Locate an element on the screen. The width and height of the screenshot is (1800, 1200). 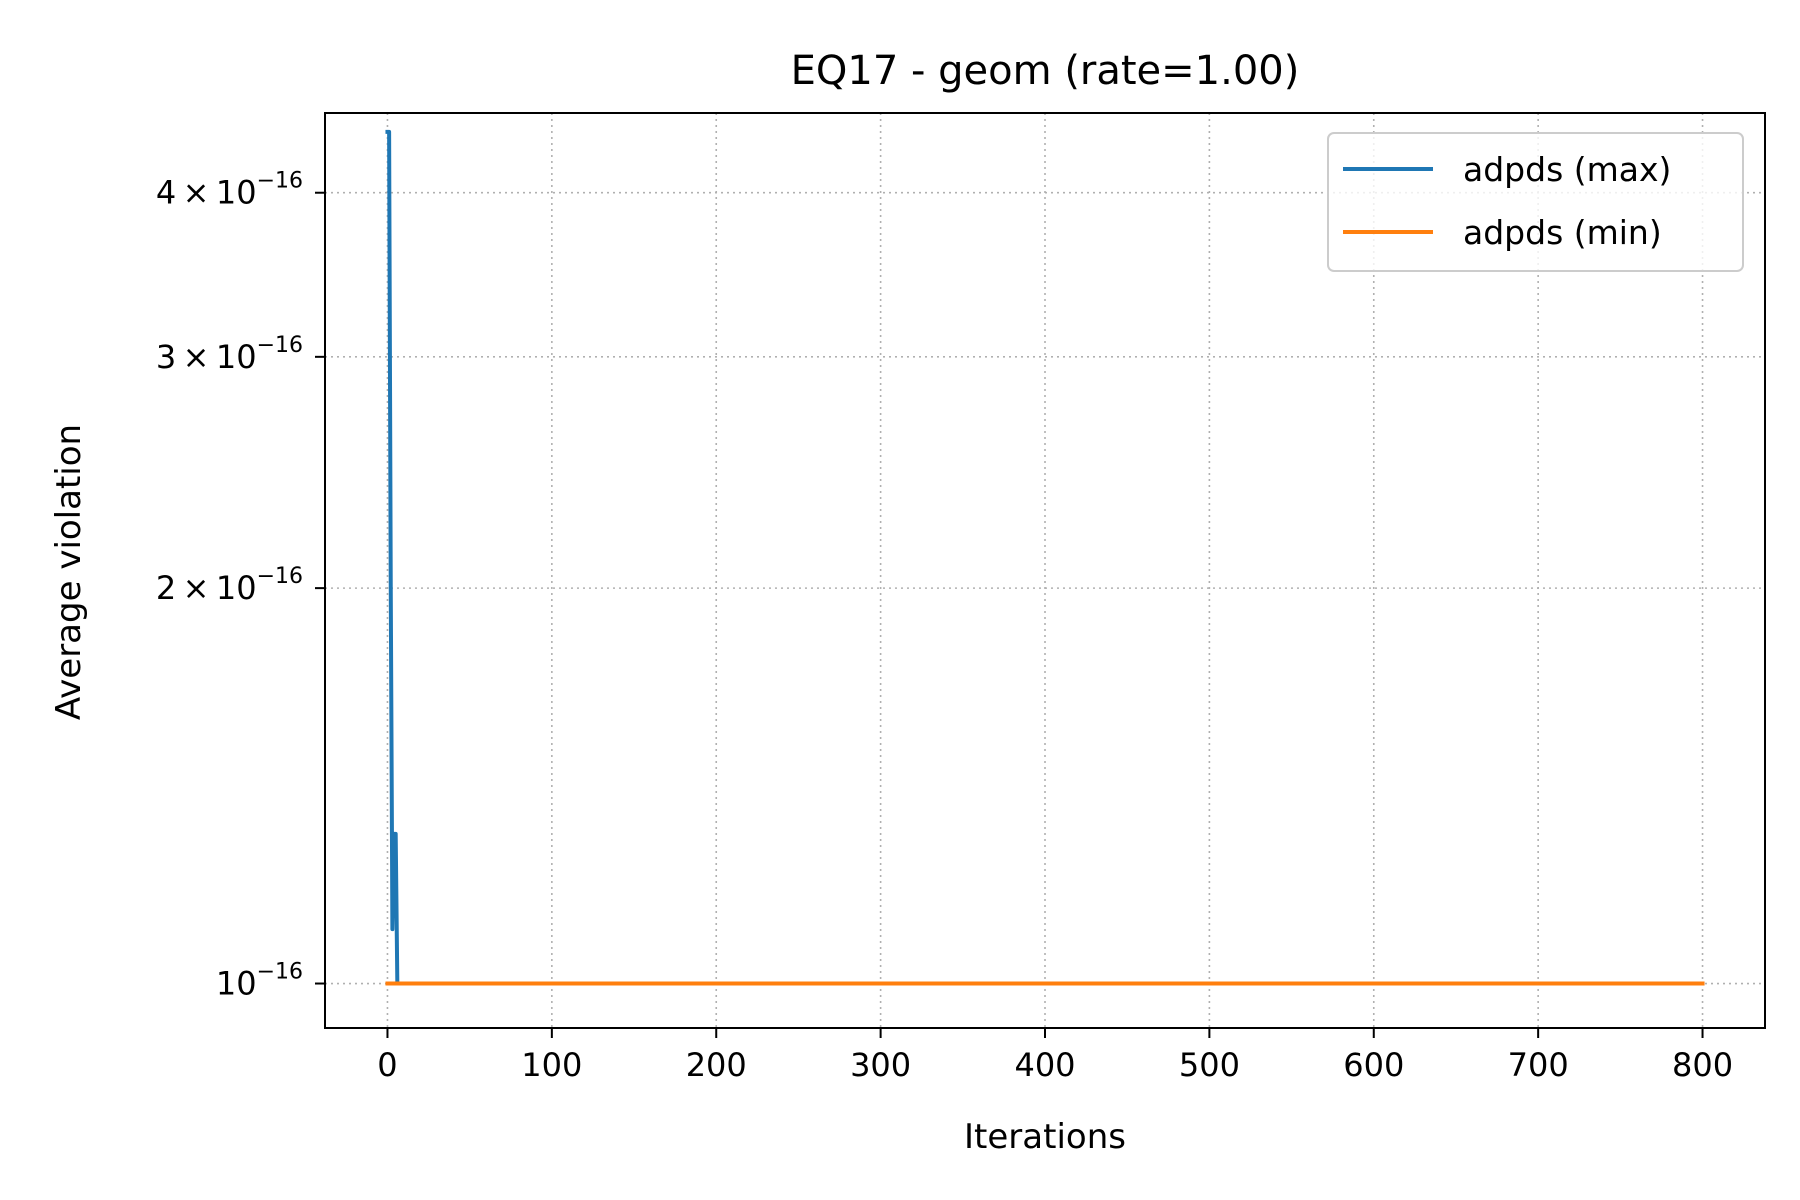
legend-label-max: adpds (max) is located at coordinates (1567, 169).